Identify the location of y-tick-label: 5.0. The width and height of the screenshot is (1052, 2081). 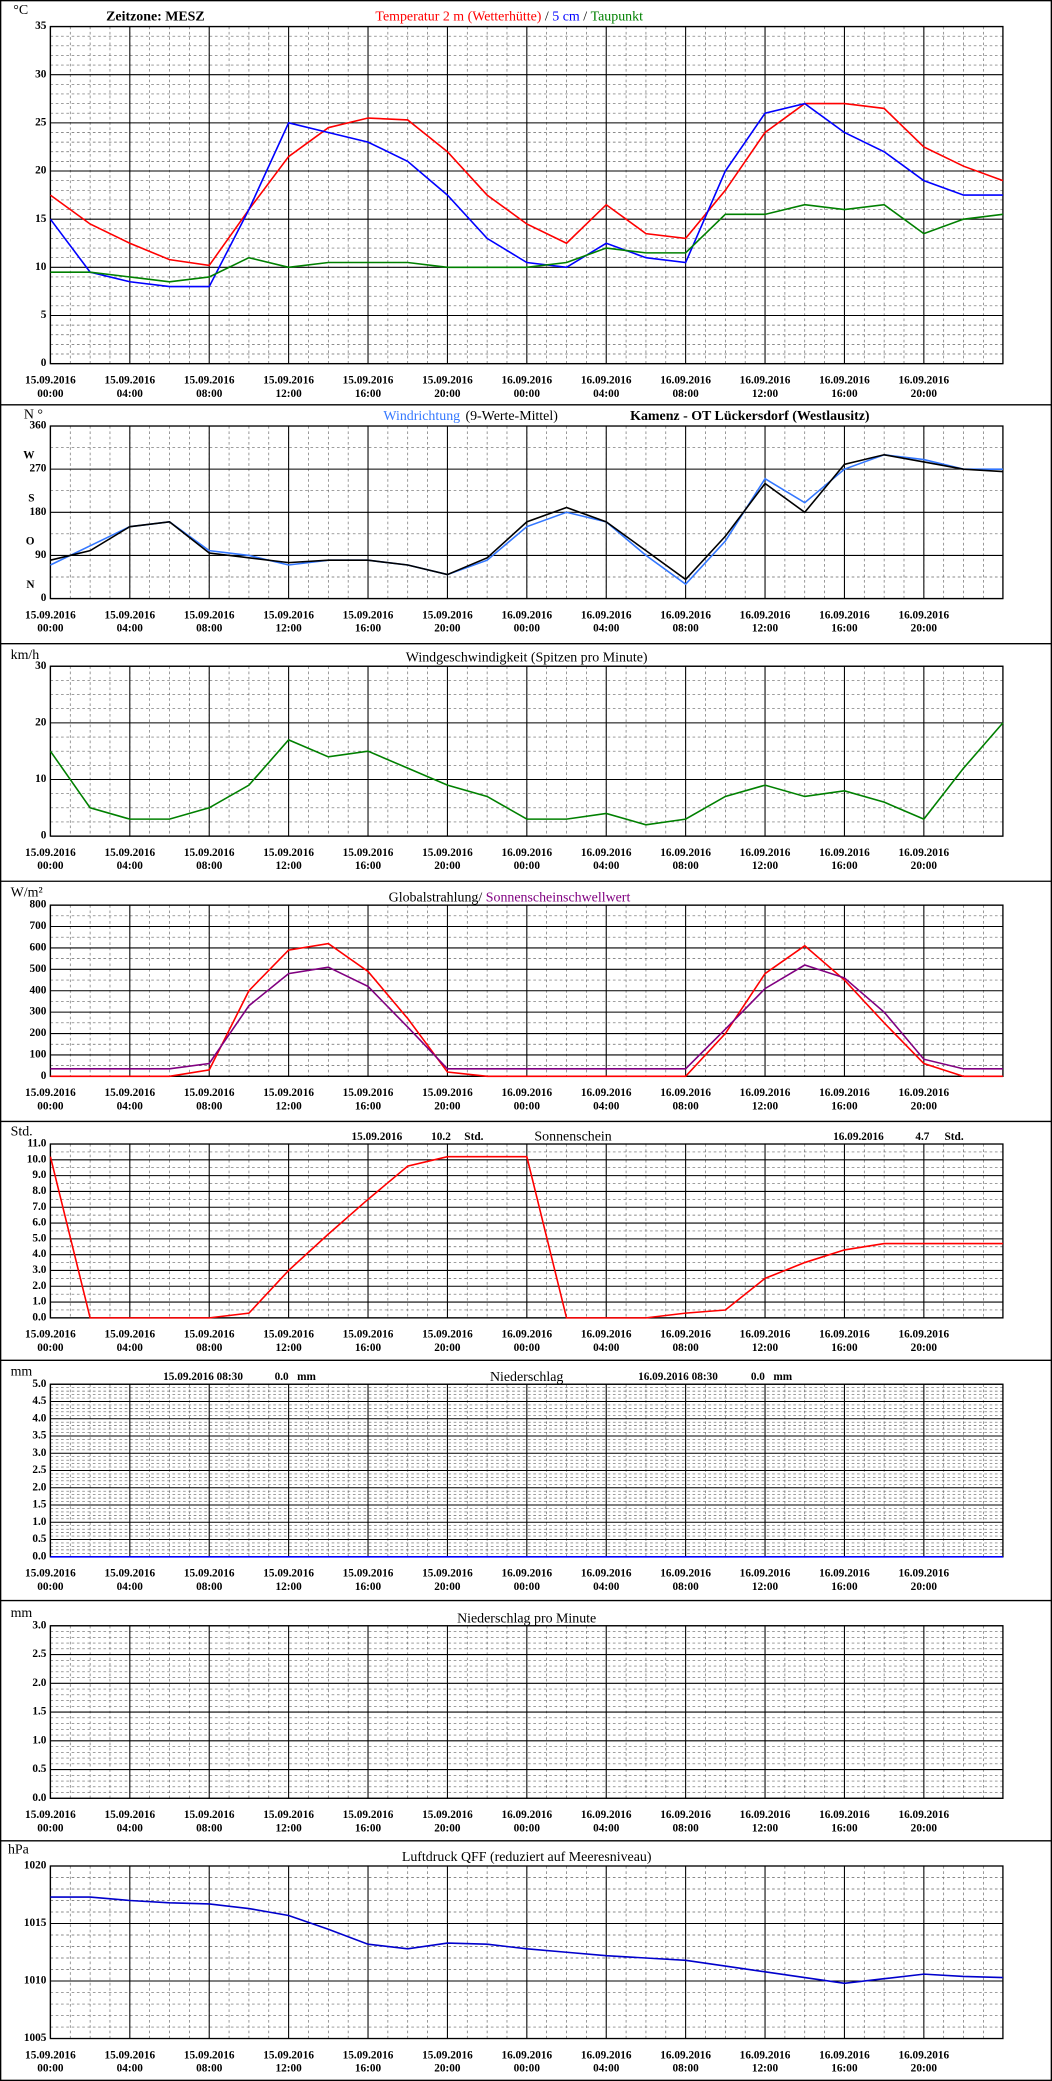
(39, 1384).